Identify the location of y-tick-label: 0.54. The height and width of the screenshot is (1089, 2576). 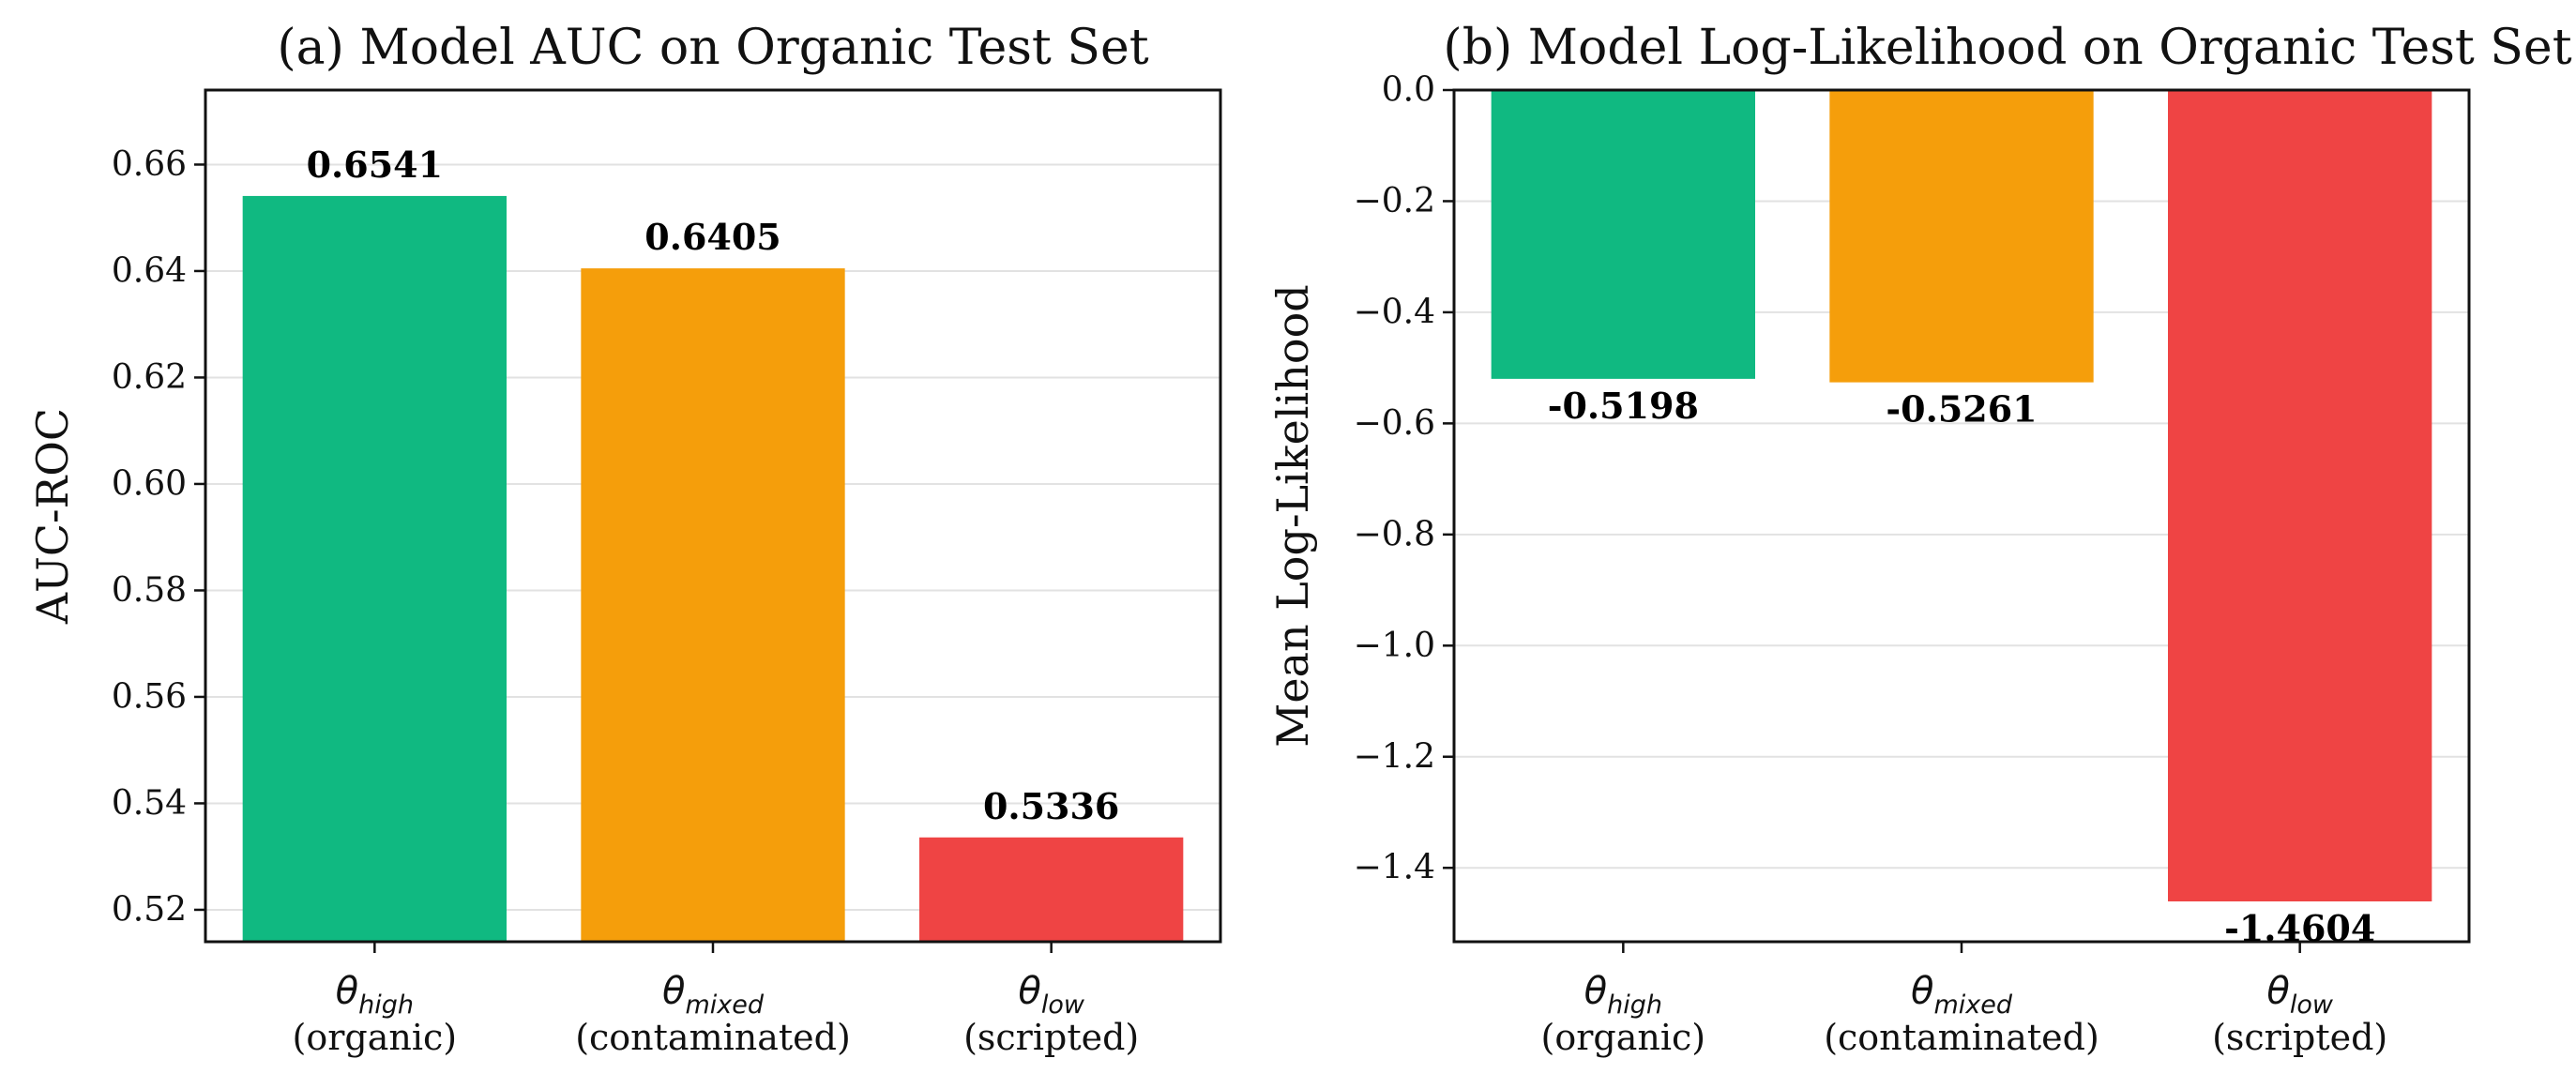
(149, 803).